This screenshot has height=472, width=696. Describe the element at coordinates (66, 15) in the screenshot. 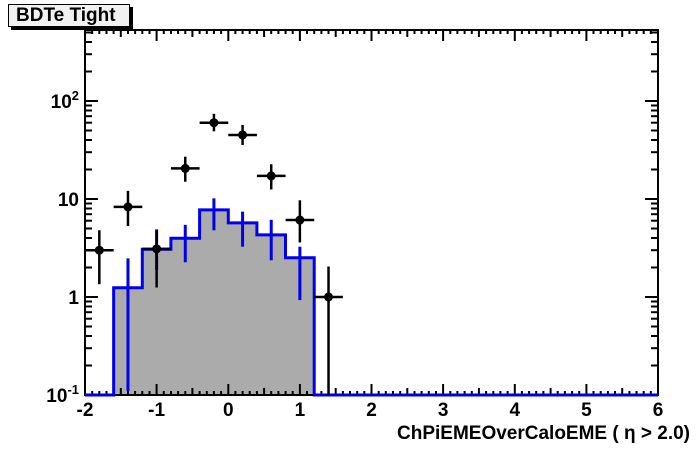

I see `title-box-label: BDTe Tight` at that location.